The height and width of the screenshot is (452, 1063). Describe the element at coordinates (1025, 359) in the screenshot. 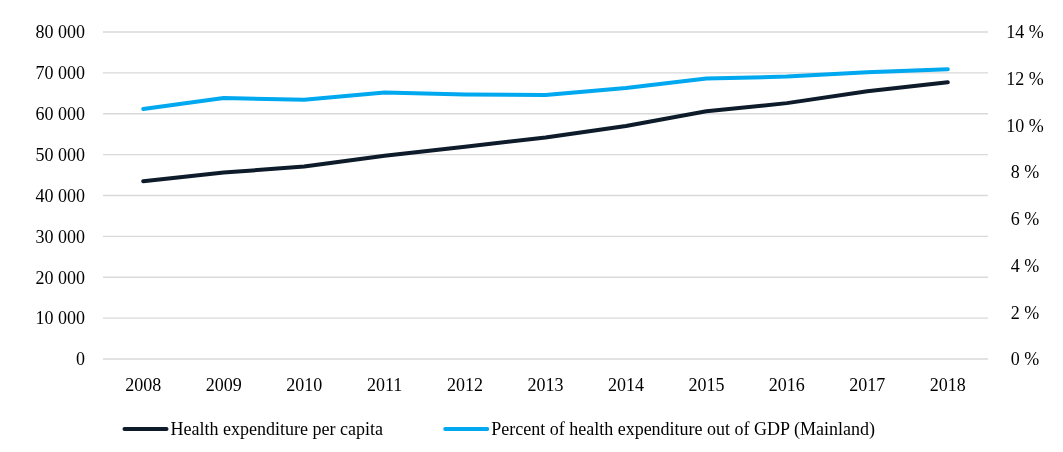

I see `y2-tick-label: 0 %` at that location.